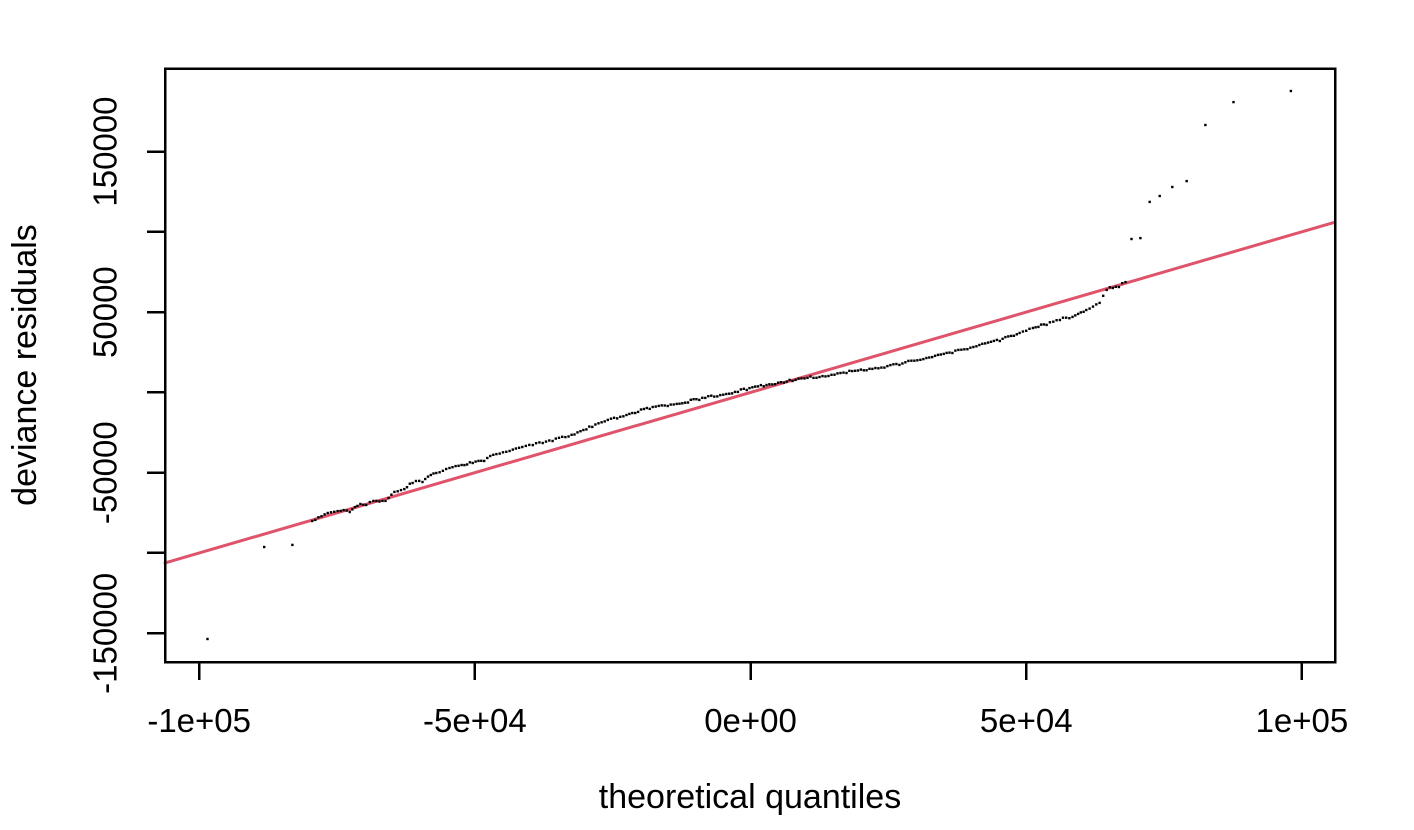 This screenshot has width=1414, height=830. Describe the element at coordinates (1026, 720) in the screenshot. I see `x-tick-label: 5e+04` at that location.